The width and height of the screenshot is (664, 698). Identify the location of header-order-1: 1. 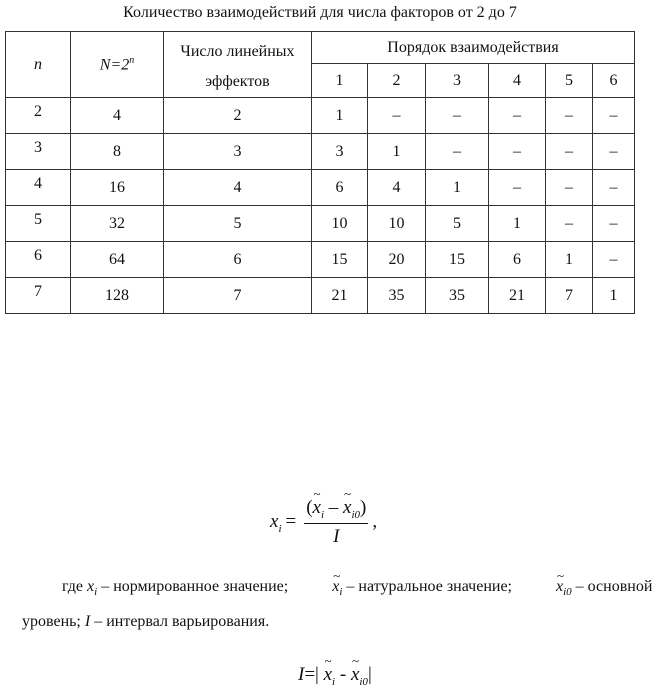
(339, 80).